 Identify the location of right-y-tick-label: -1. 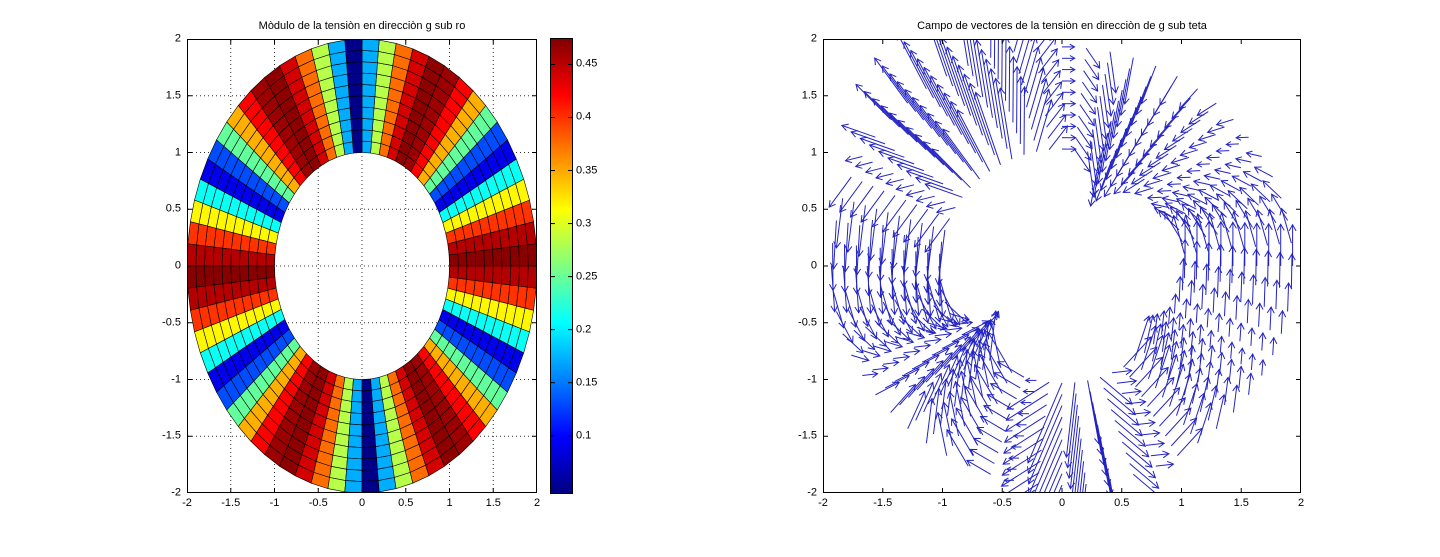
(812, 379).